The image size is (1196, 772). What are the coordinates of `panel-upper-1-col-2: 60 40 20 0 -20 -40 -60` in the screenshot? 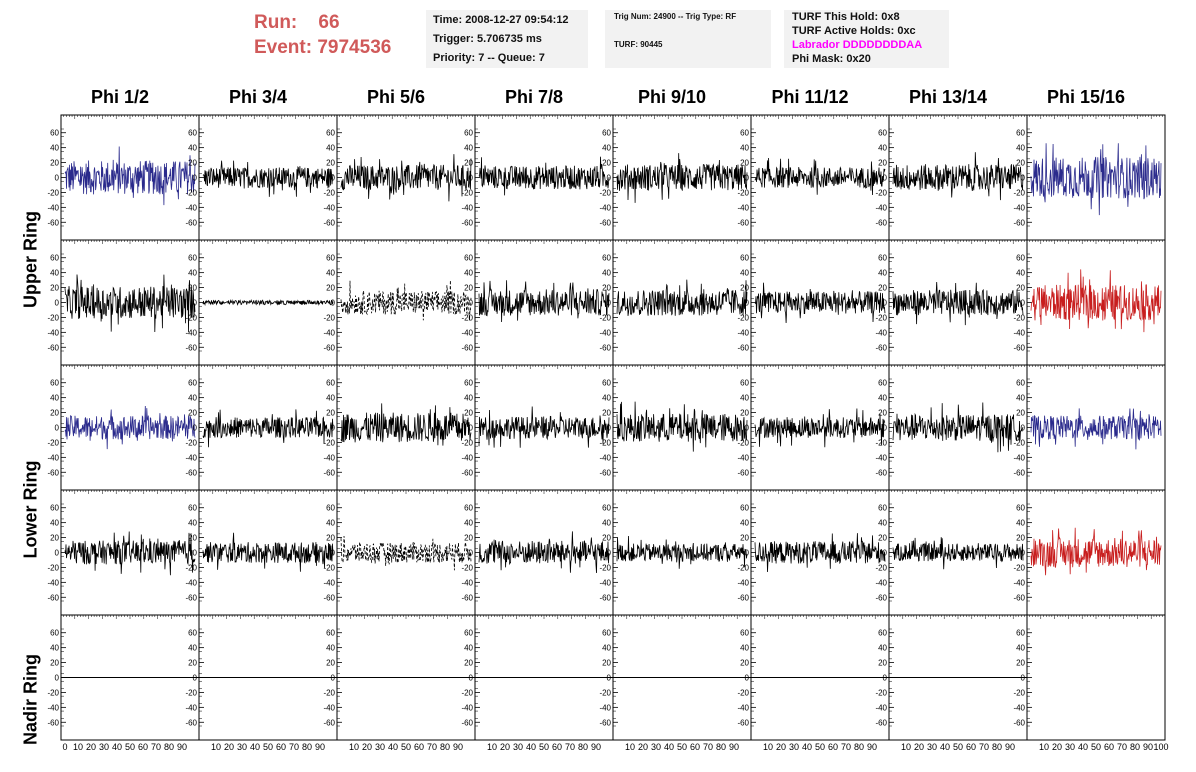 It's located at (261, 177).